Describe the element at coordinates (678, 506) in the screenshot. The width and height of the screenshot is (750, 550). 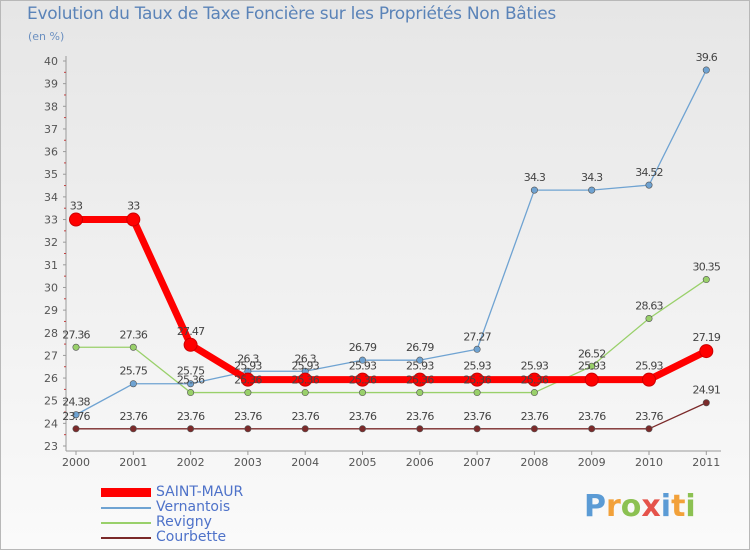
I see `logo-letter: t` at that location.